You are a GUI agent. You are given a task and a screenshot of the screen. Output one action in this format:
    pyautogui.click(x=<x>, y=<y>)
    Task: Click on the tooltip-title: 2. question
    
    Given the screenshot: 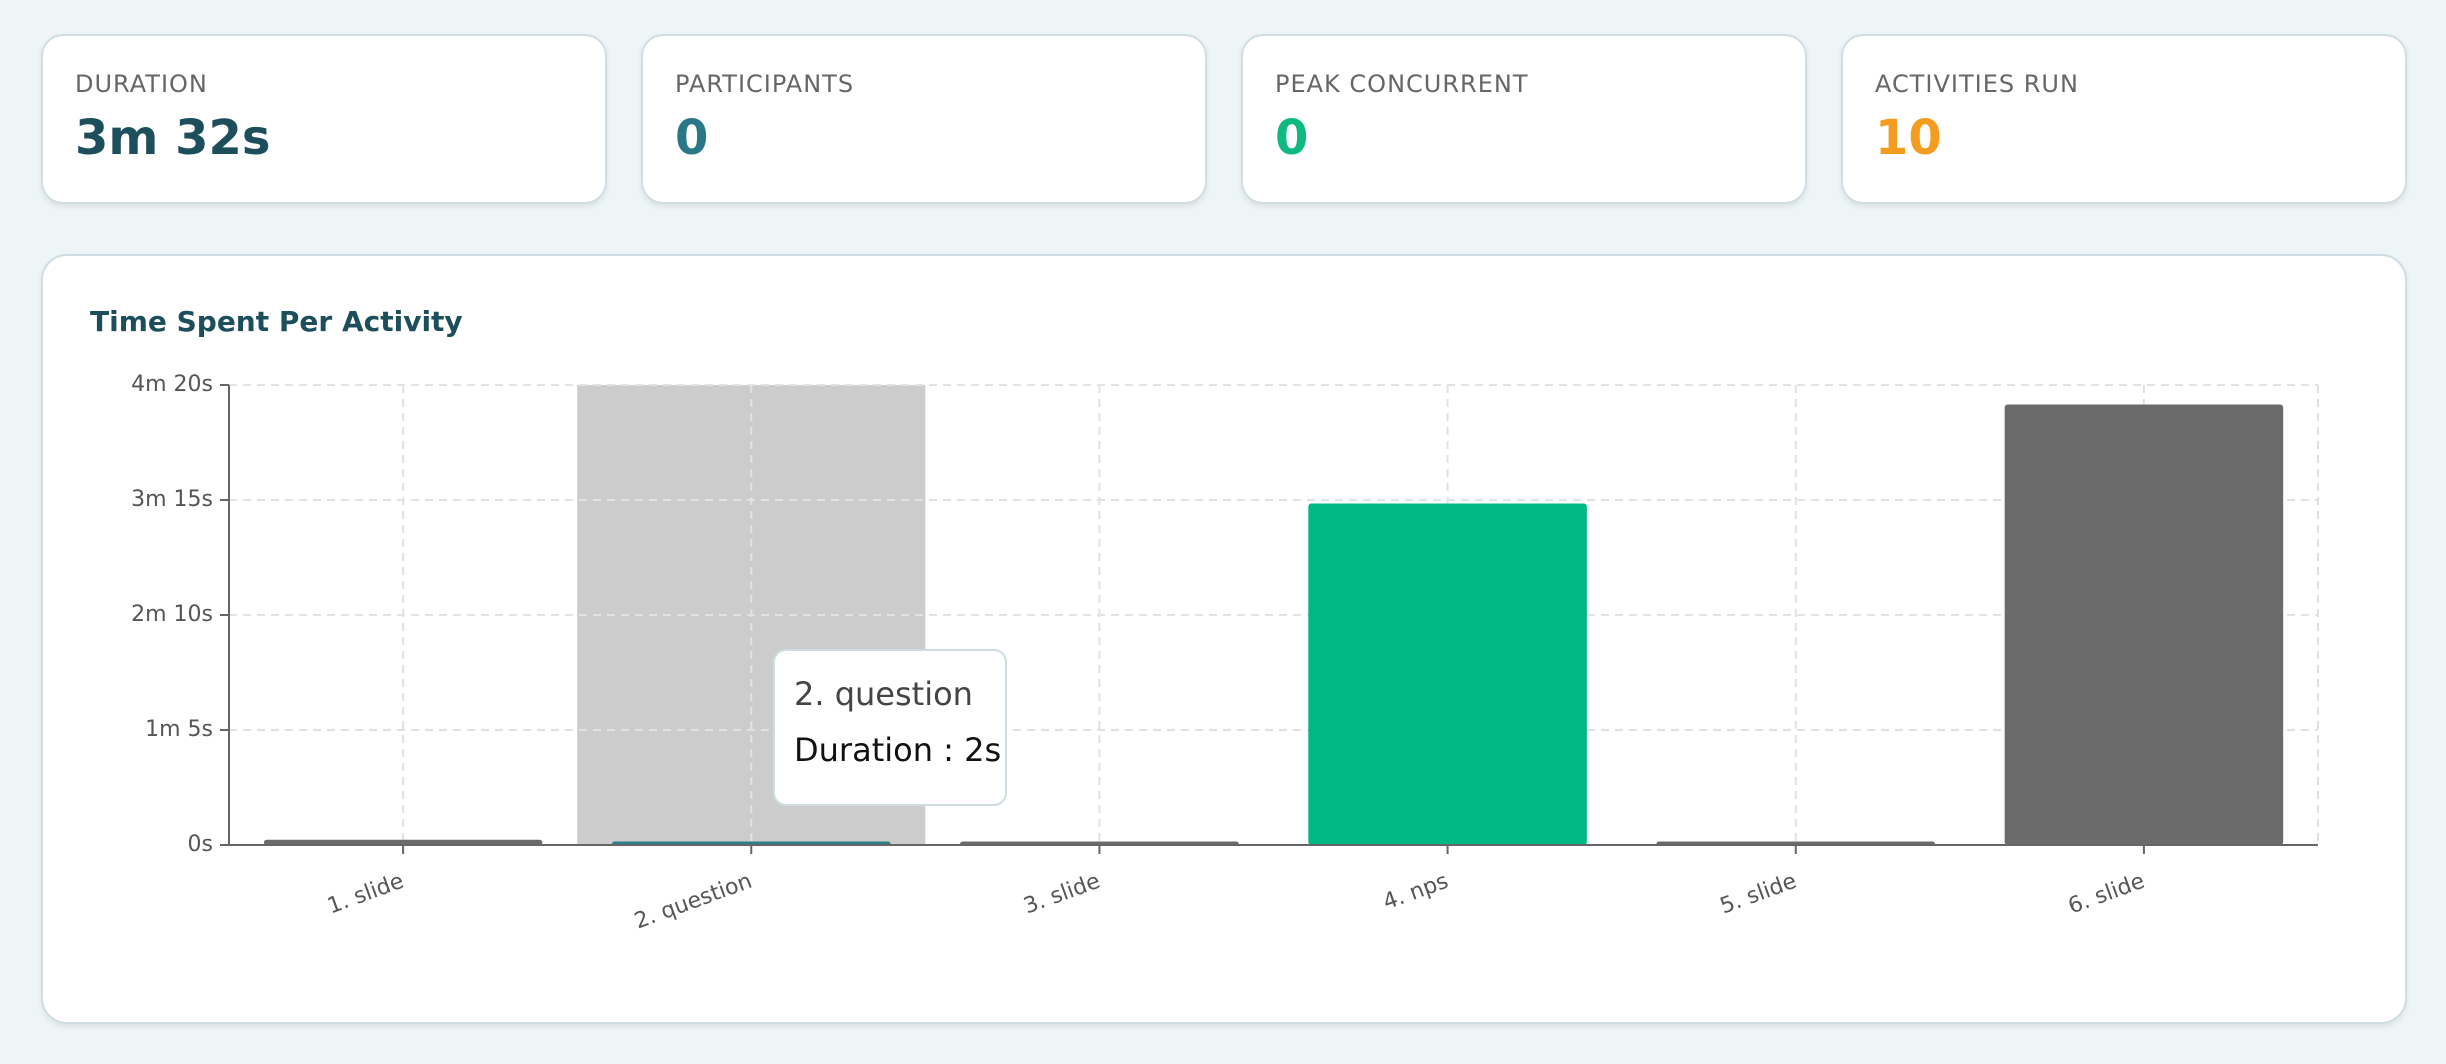 What is the action you would take?
    pyautogui.click(x=883, y=694)
    